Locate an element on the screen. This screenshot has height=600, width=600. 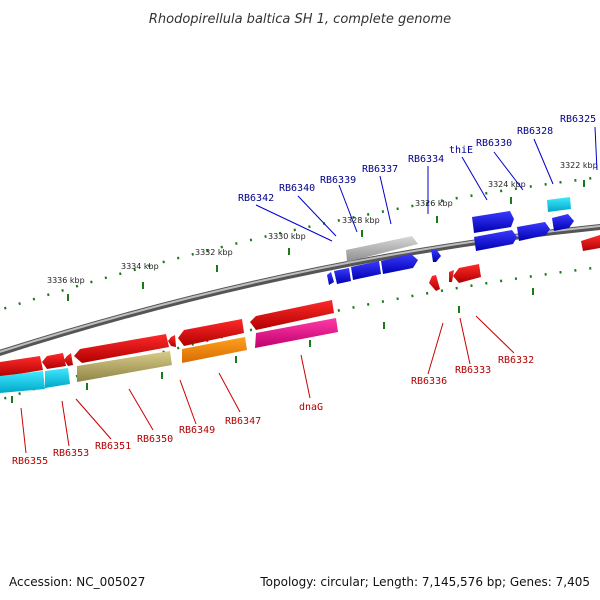
top-label-leaders is located at coordinates (426, 184).